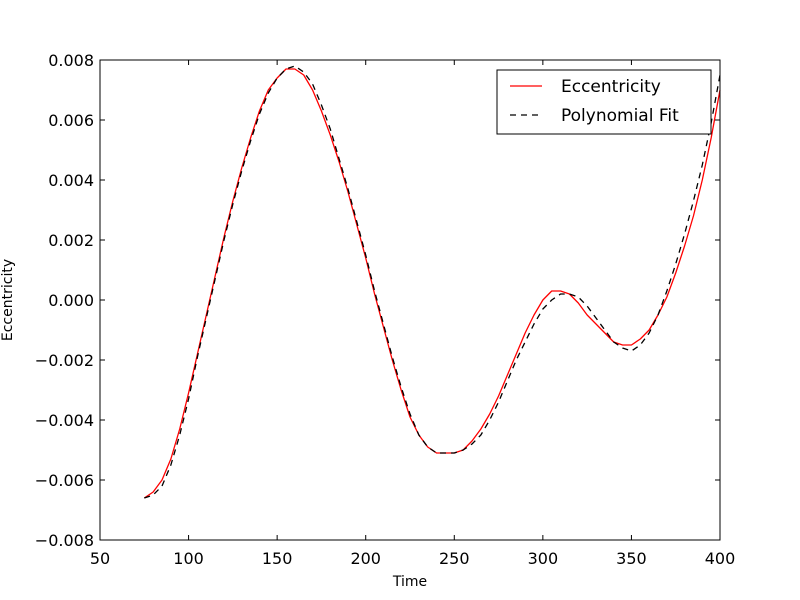 The height and width of the screenshot is (600, 800). What do you see at coordinates (365, 558) in the screenshot?
I see `x-tick-label: 200` at bounding box center [365, 558].